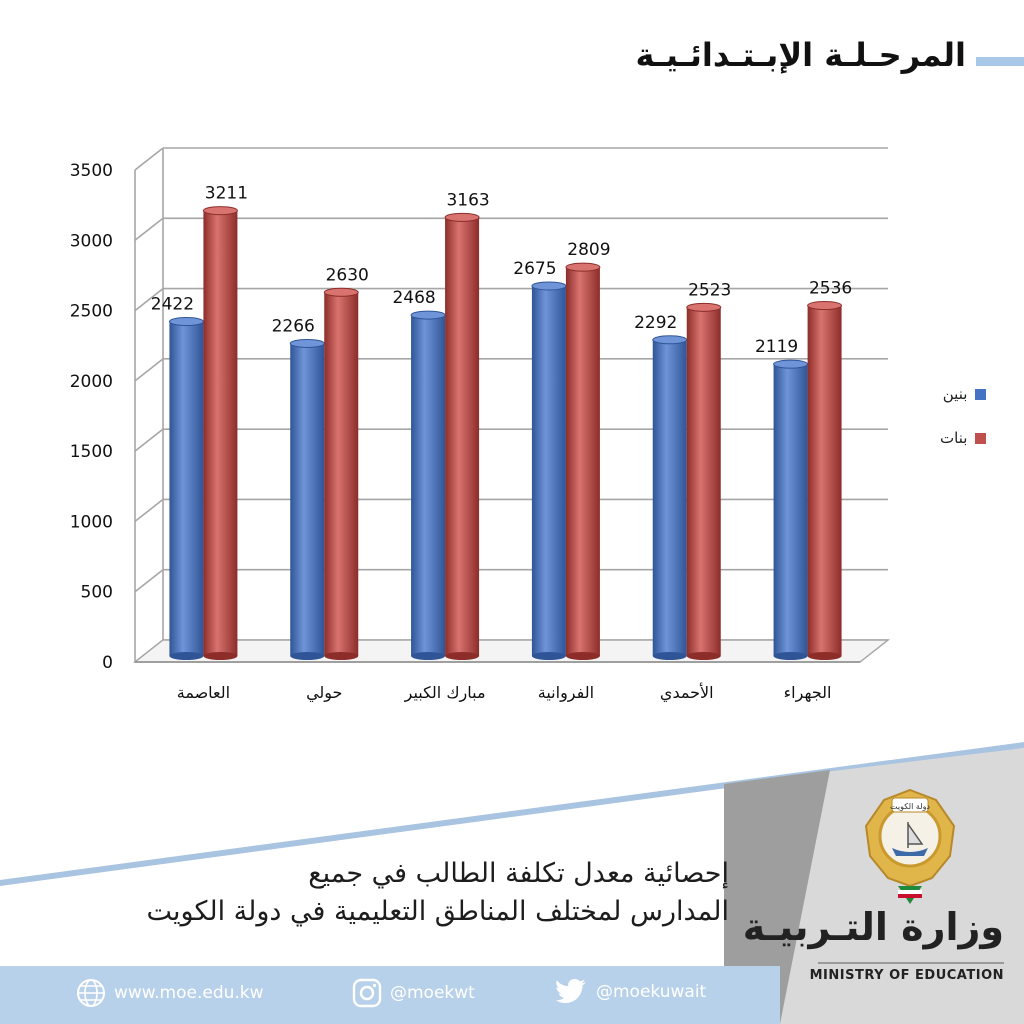  I want to click on data-label: 2523, so click(709, 290).